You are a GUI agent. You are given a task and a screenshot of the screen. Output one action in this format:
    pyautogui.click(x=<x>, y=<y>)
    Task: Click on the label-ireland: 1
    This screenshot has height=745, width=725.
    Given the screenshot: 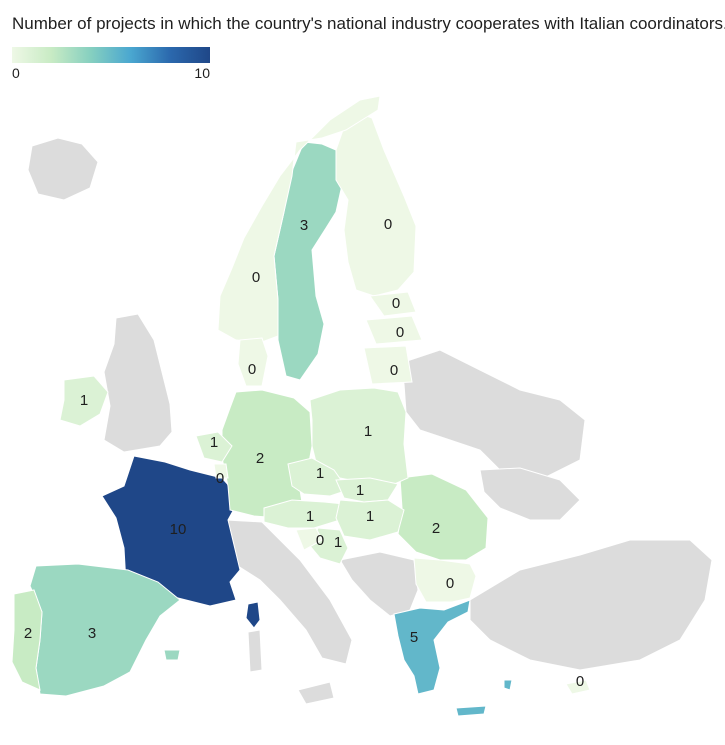 What is the action you would take?
    pyautogui.click(x=84, y=400)
    